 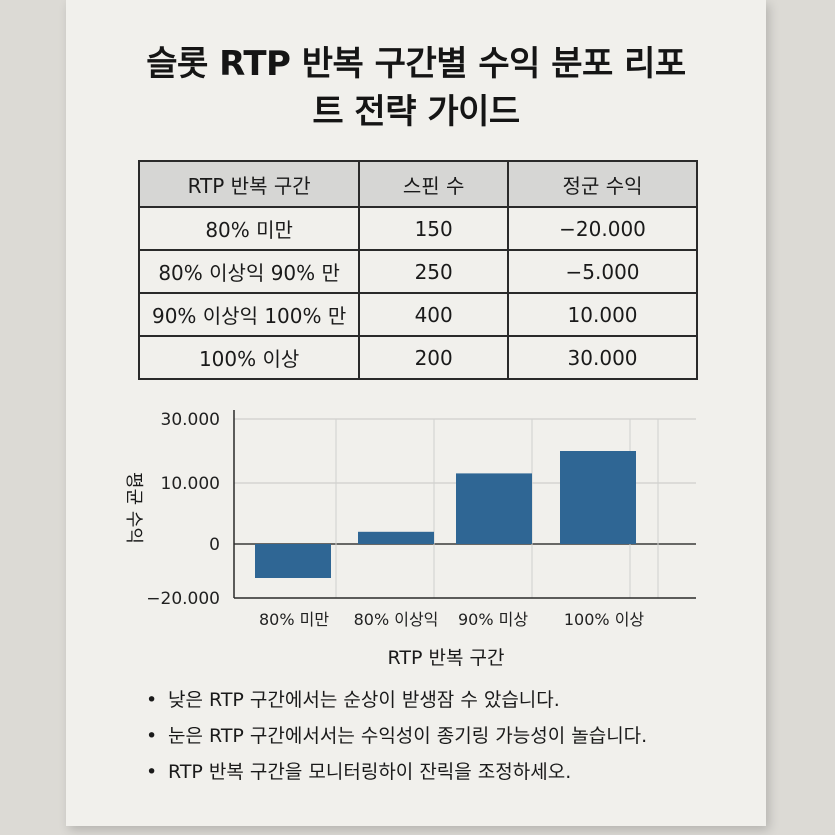 What do you see at coordinates (249, 357) in the screenshot?
I see `cell-rtp-range: 100% 이상` at bounding box center [249, 357].